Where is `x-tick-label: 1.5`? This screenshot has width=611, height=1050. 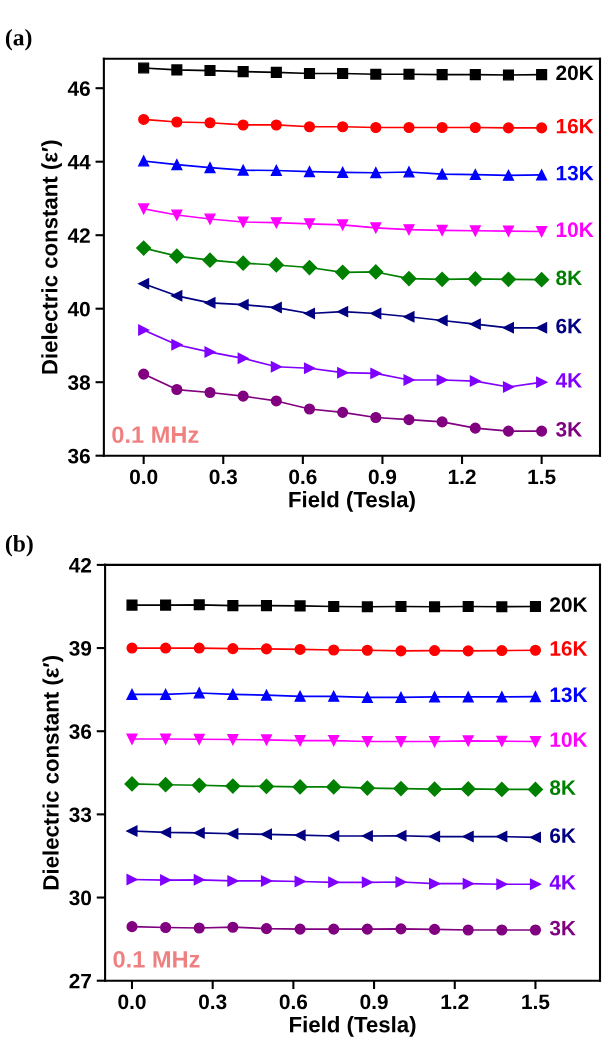 x-tick-label: 1.5 is located at coordinates (536, 1002).